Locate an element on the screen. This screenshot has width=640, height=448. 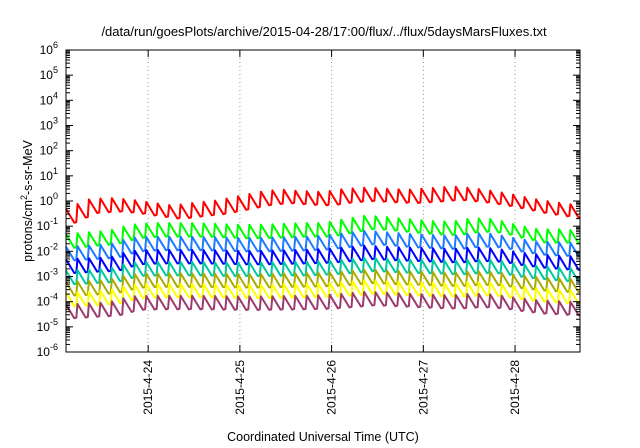
y-tick-label: 10⁻⁴ is located at coordinates (47, 300).